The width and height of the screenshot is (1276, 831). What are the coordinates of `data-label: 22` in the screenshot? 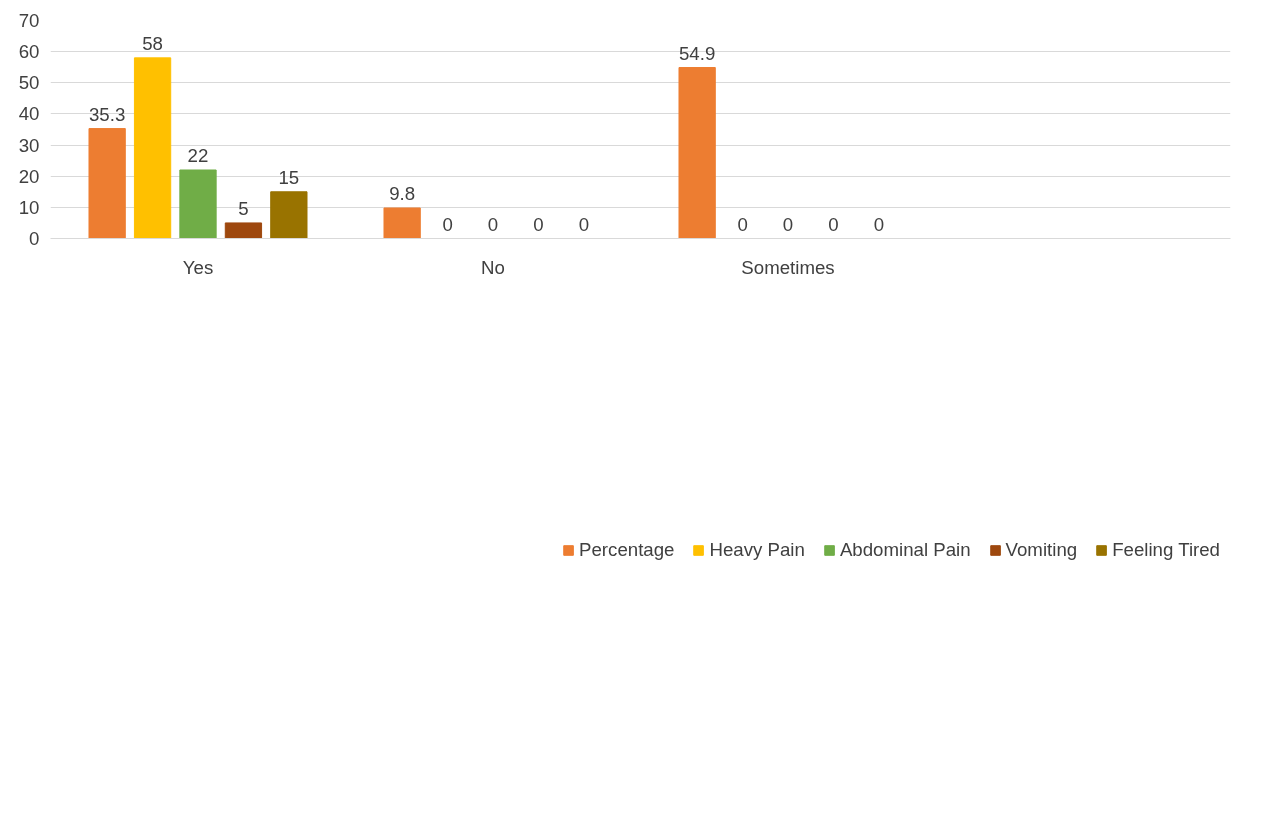 It's located at (198, 155).